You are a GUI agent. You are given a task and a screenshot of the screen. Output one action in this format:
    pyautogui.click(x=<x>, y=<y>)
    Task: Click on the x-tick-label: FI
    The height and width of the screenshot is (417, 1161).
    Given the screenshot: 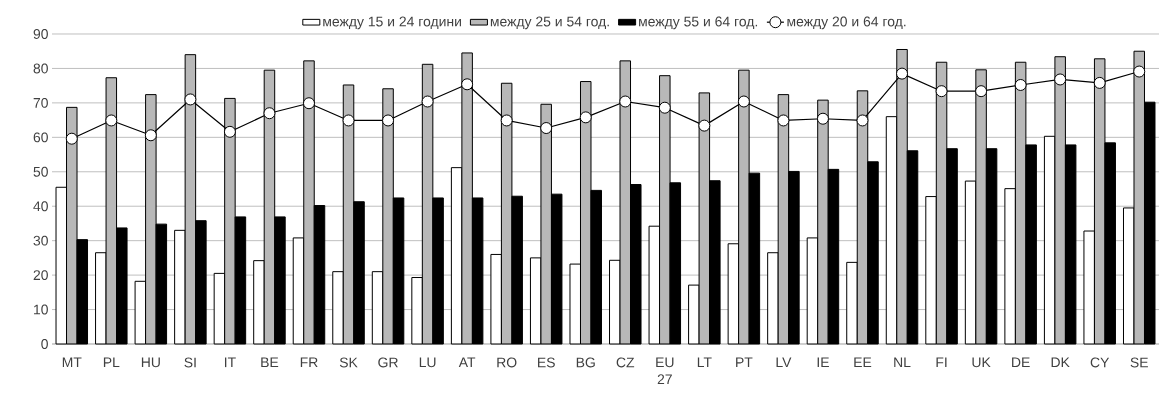 What is the action you would take?
    pyautogui.click(x=941, y=362)
    